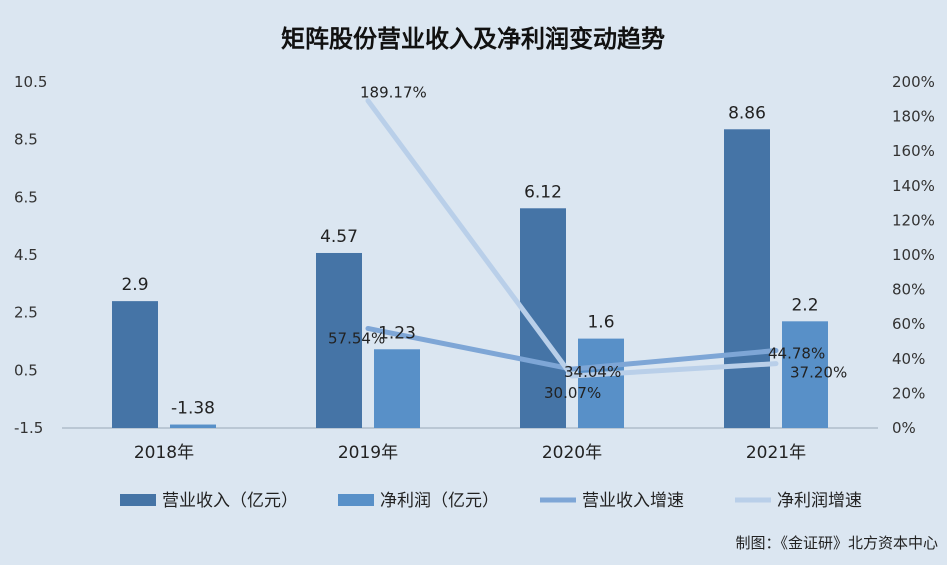  I want to click on line-data-label: 57.54%, so click(356, 338).